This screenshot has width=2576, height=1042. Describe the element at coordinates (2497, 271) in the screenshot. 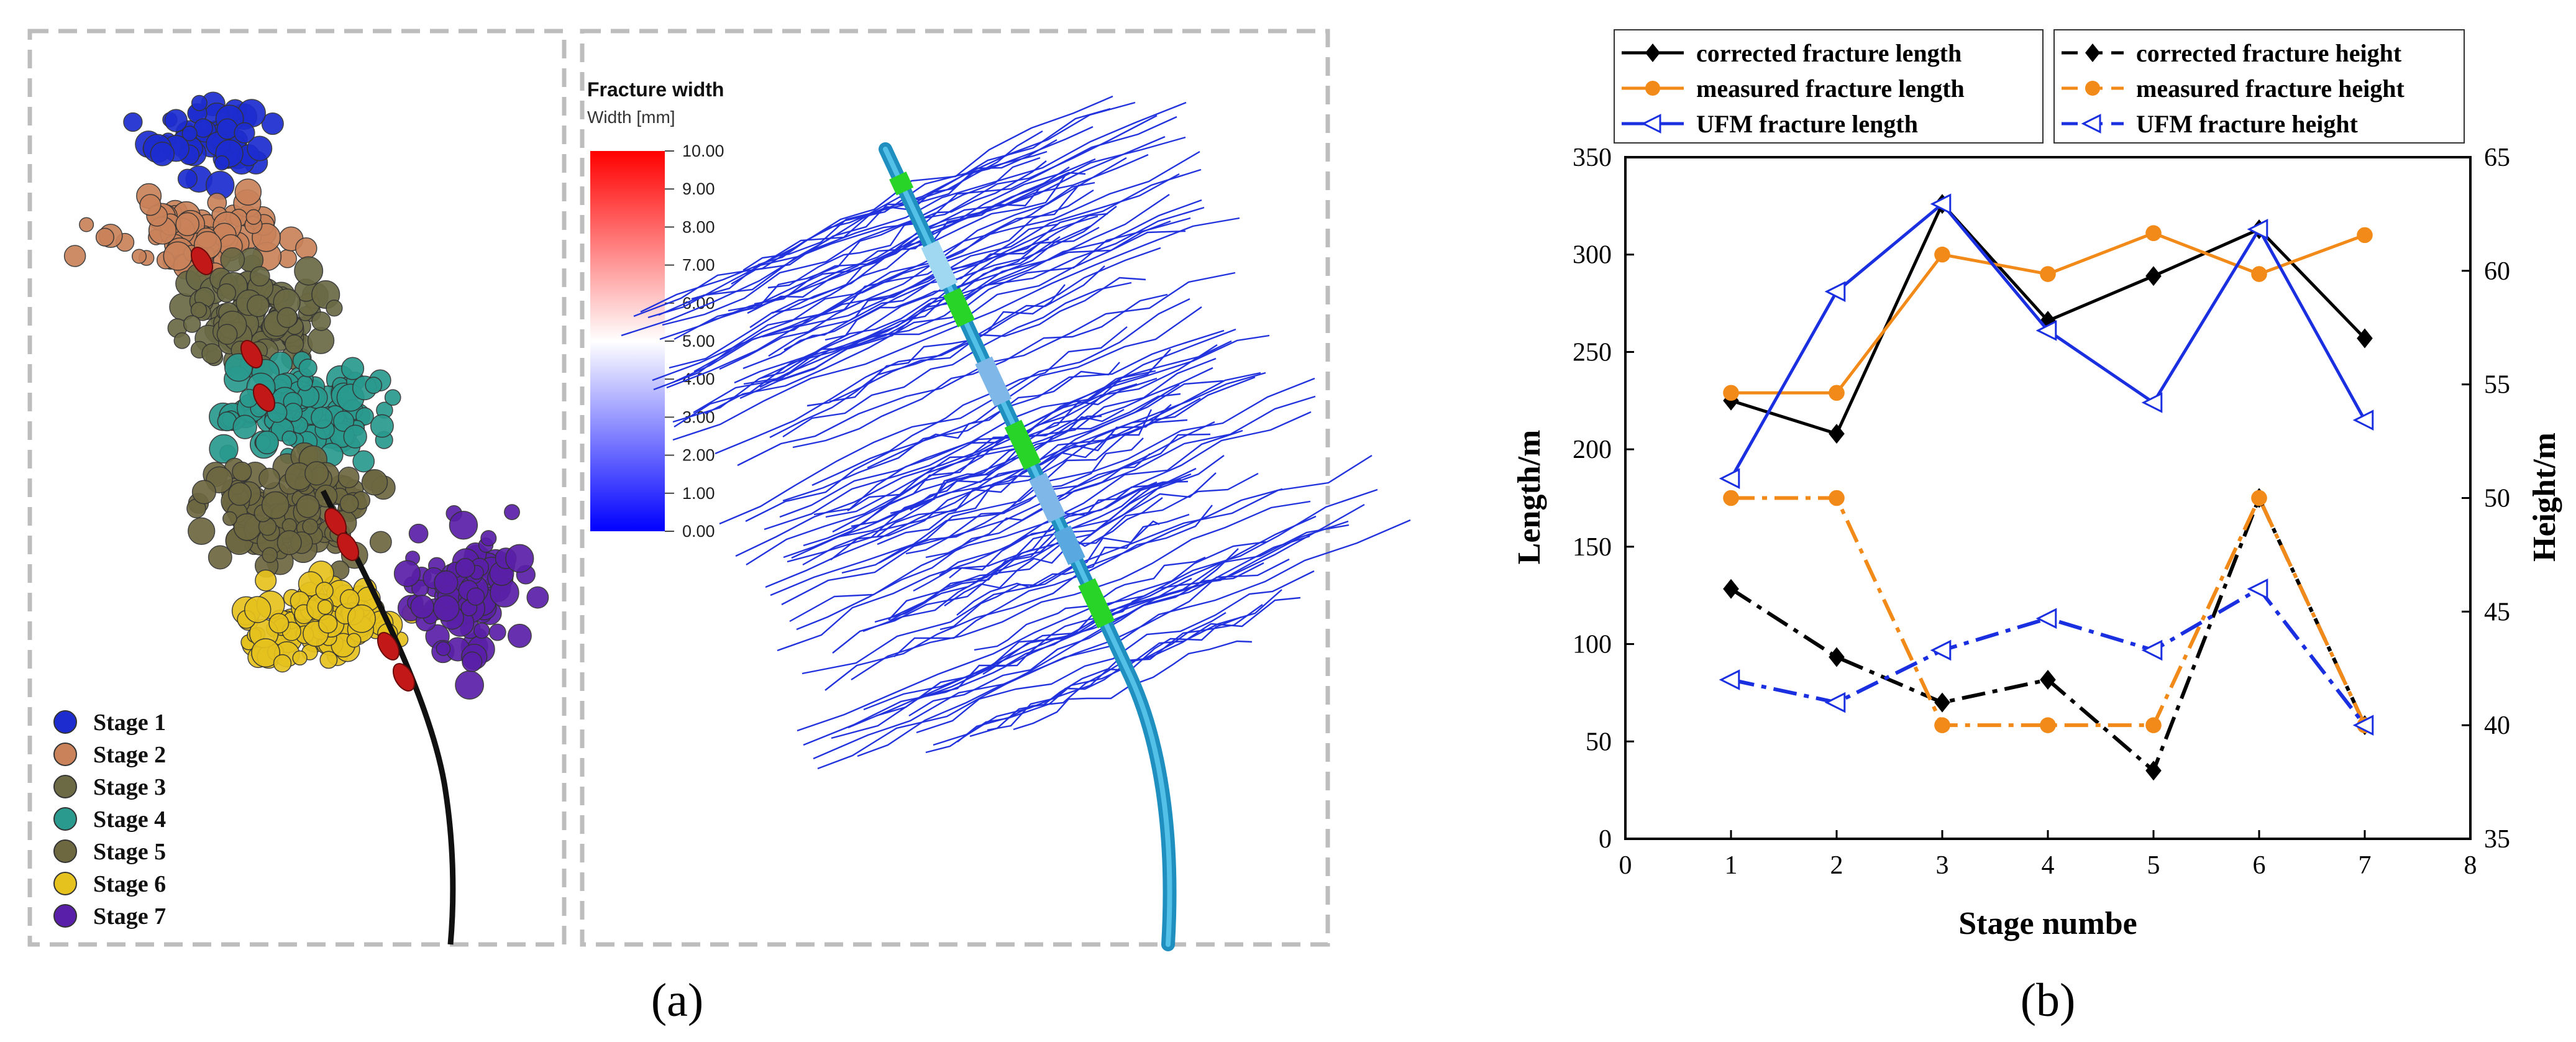

I see `y2-tick-label: 60` at that location.